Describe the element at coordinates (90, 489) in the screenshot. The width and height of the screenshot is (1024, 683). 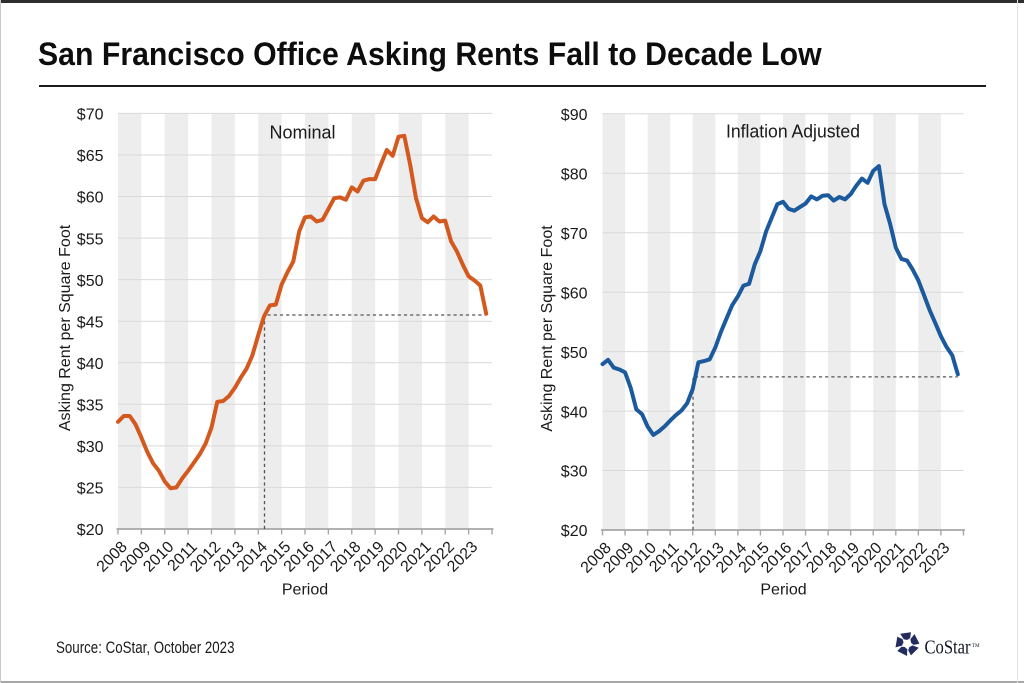
I see `svg-text: $25` at that location.